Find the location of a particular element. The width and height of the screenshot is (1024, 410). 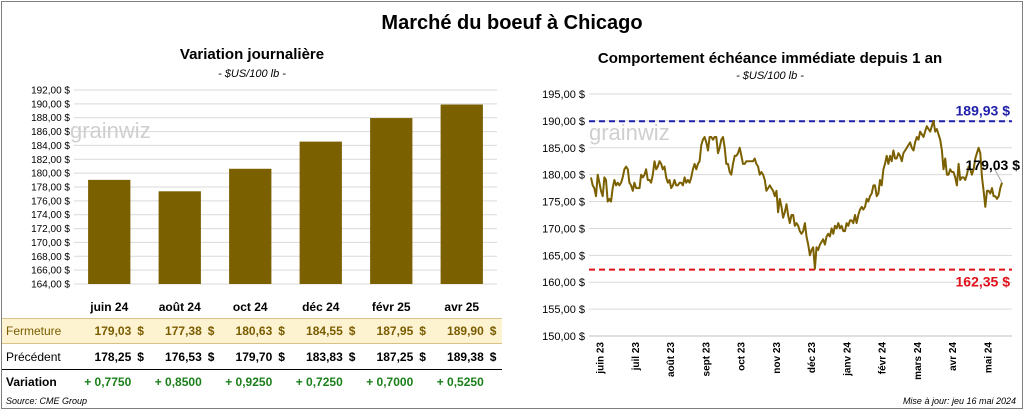

y-tick-label: 165,00 $ is located at coordinates (563, 256).